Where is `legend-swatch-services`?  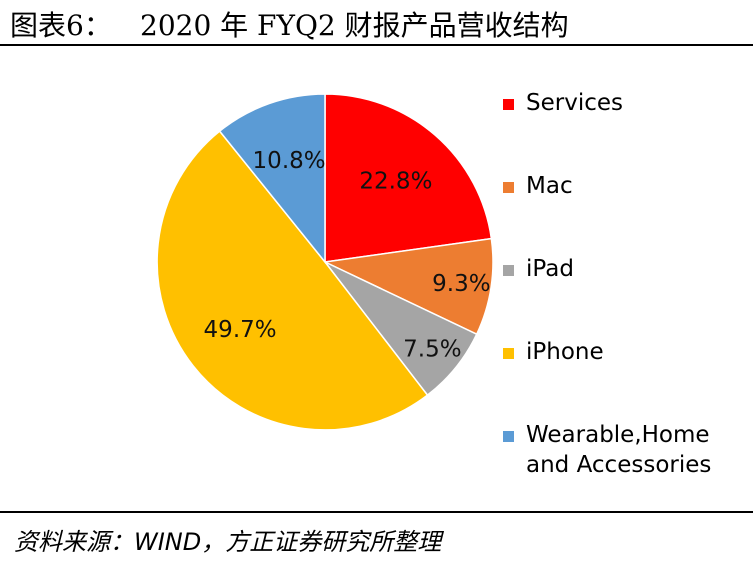
legend-swatch-services is located at coordinates (508, 104).